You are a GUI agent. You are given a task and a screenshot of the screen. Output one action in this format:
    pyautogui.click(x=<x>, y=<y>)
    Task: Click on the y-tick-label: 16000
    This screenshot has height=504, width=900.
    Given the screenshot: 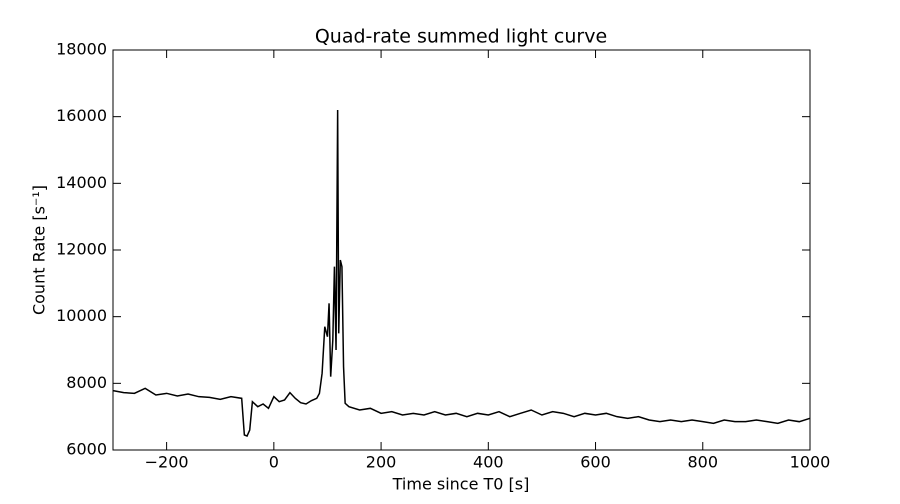 What is the action you would take?
    pyautogui.click(x=81, y=115)
    